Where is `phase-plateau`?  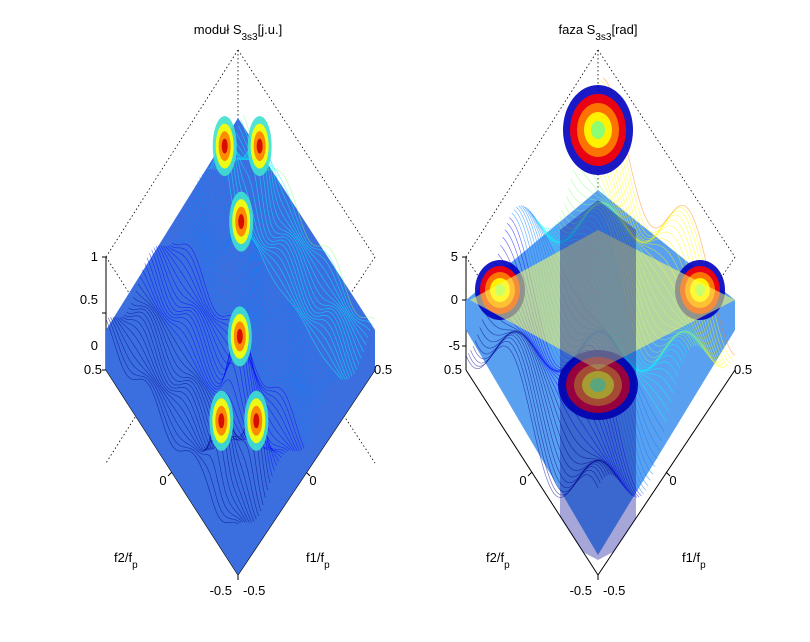 phase-plateau is located at coordinates (602, 300).